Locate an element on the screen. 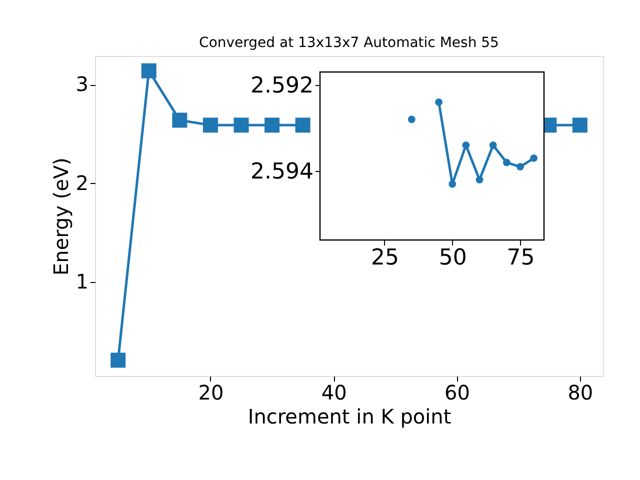  y-tick-label: 2.594 is located at coordinates (282, 172).